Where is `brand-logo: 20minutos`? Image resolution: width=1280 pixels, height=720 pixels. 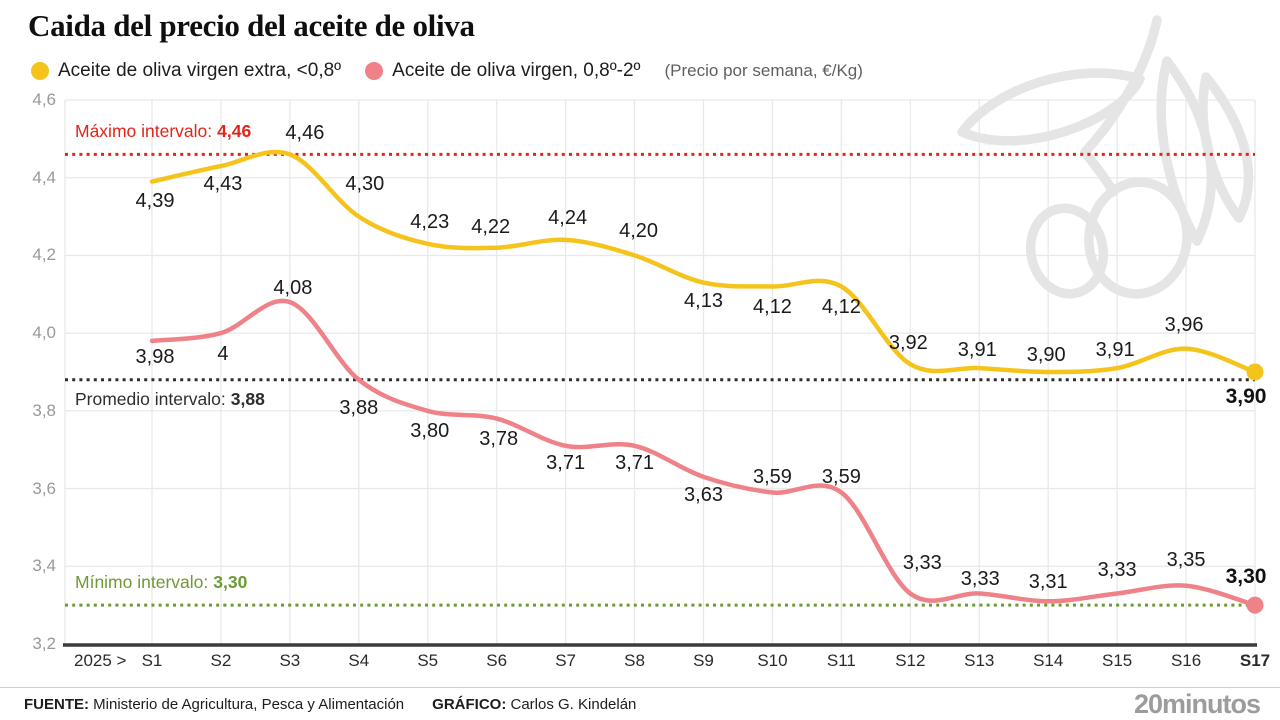 brand-logo: 20minutos is located at coordinates (1197, 703).